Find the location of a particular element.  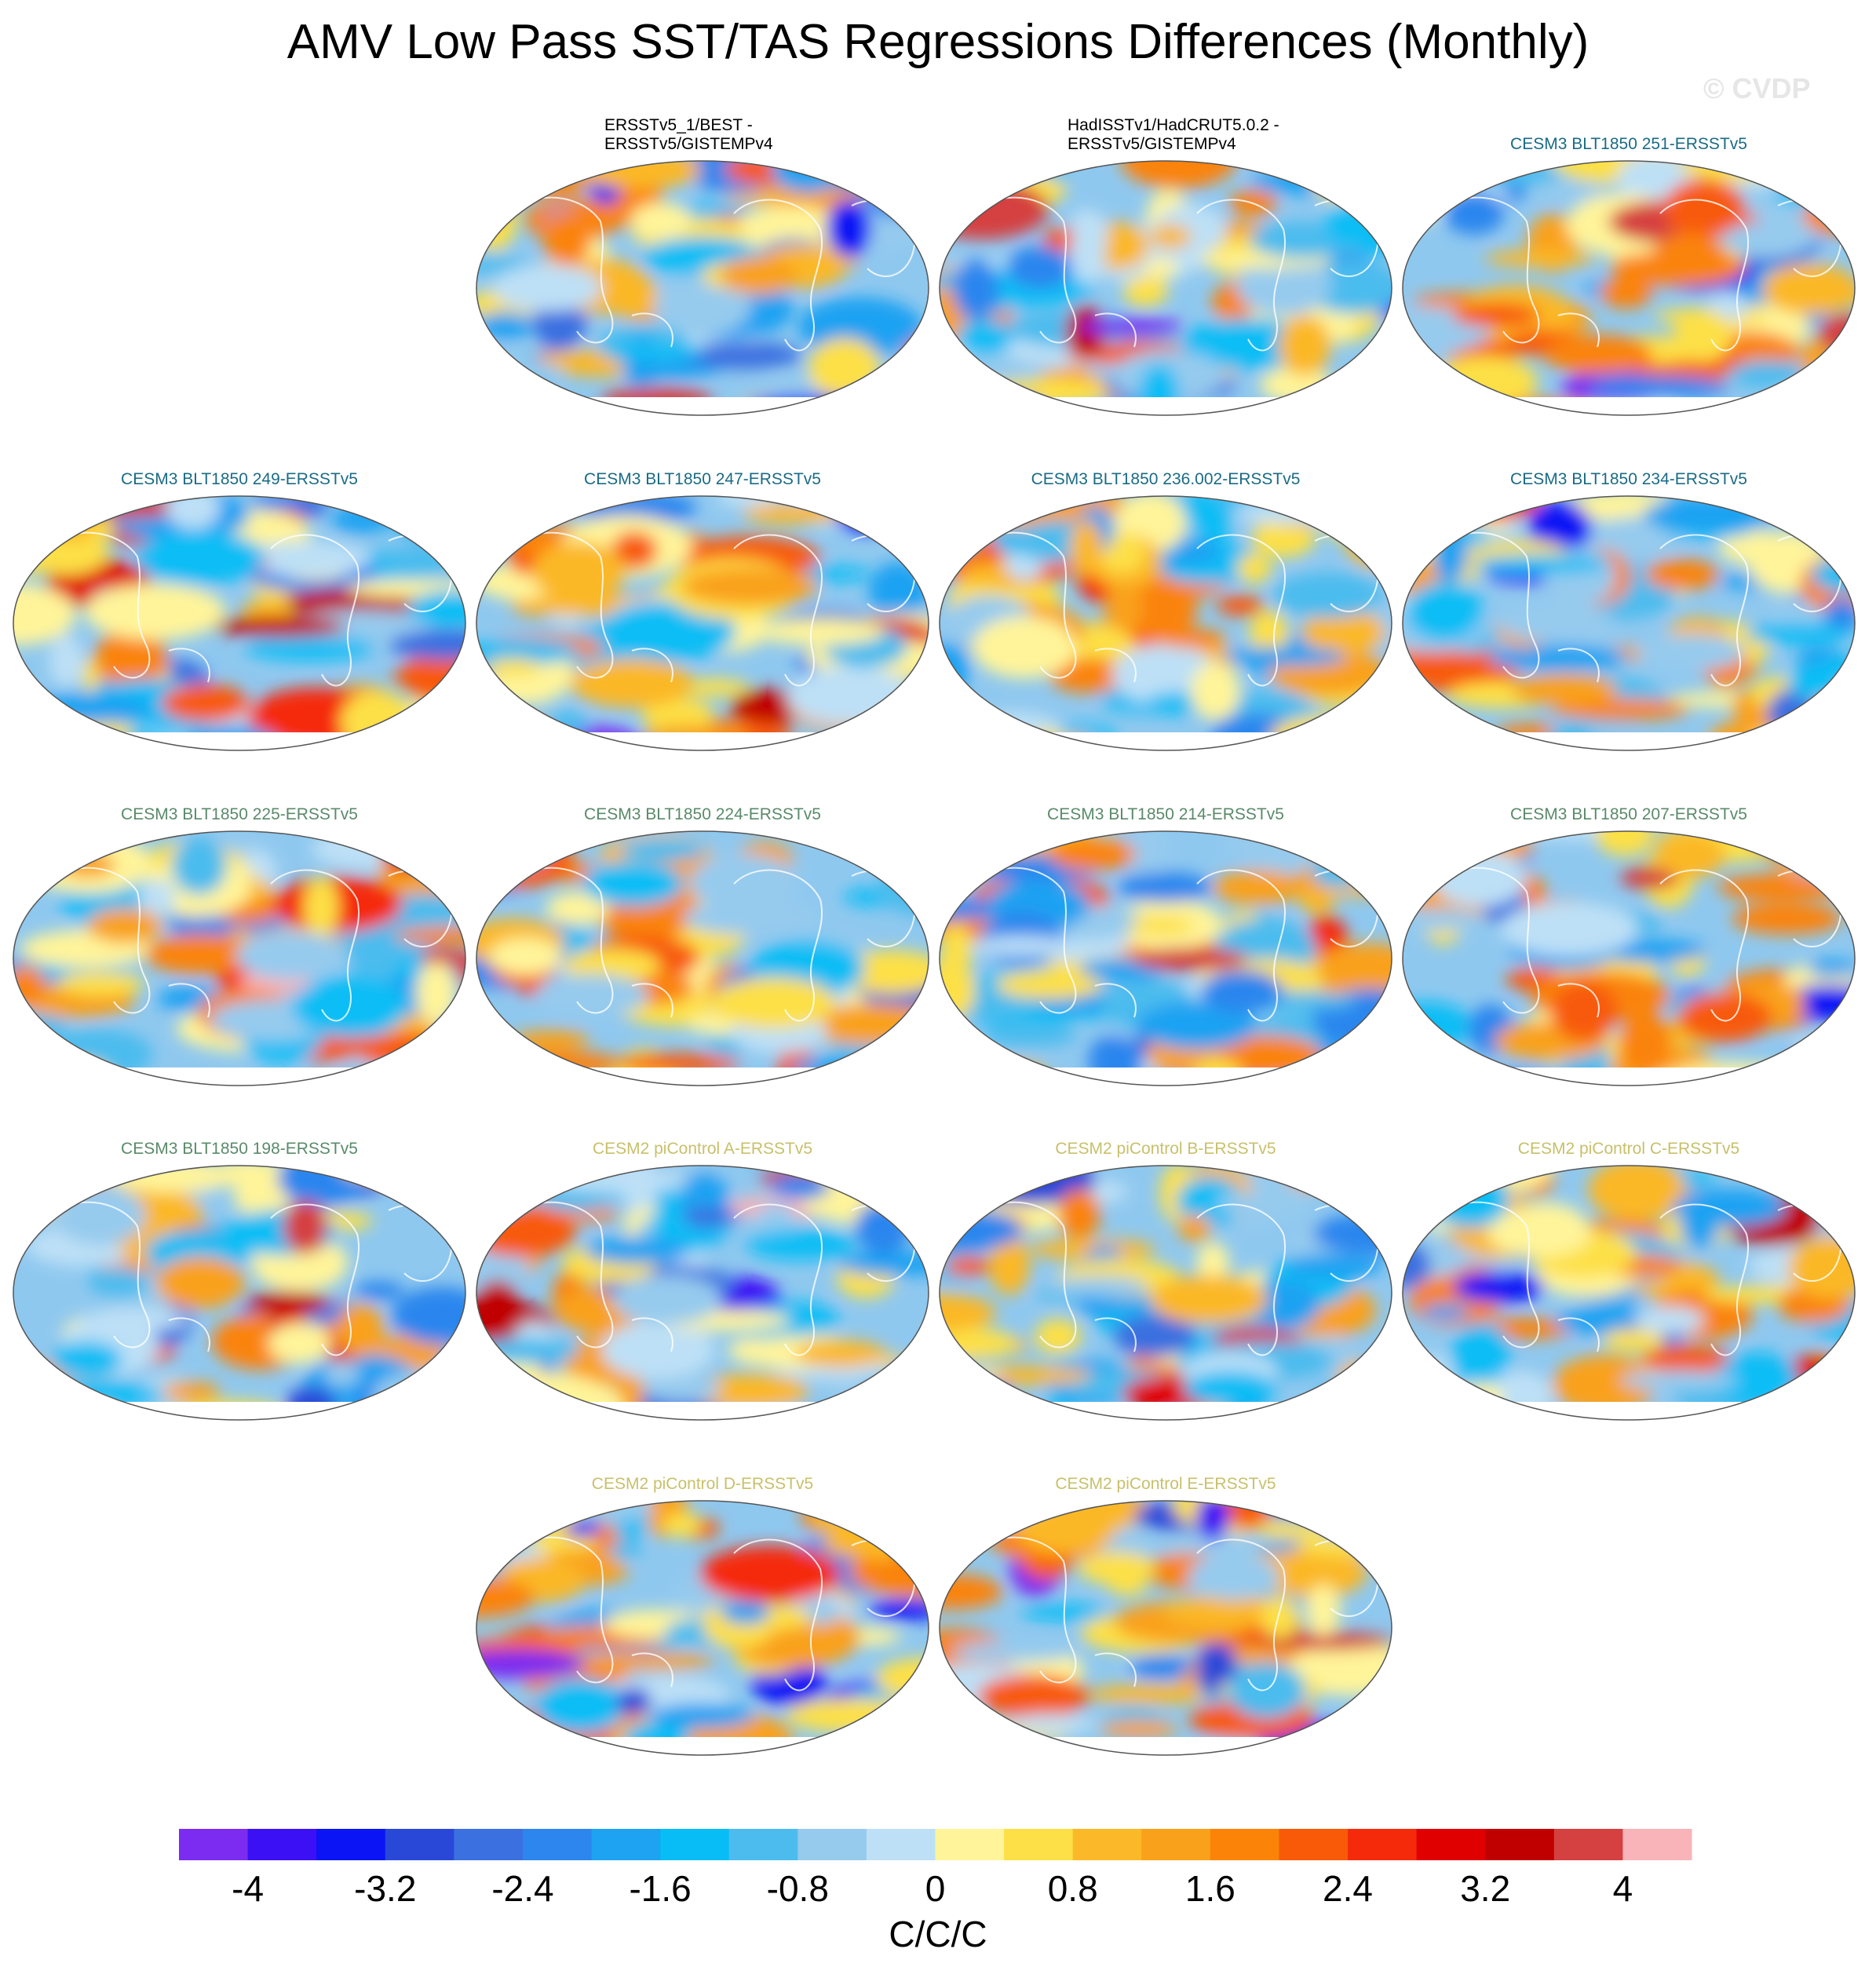

panel-title: CESM2 piControl A-ERSSTv5 is located at coordinates (702, 1149).